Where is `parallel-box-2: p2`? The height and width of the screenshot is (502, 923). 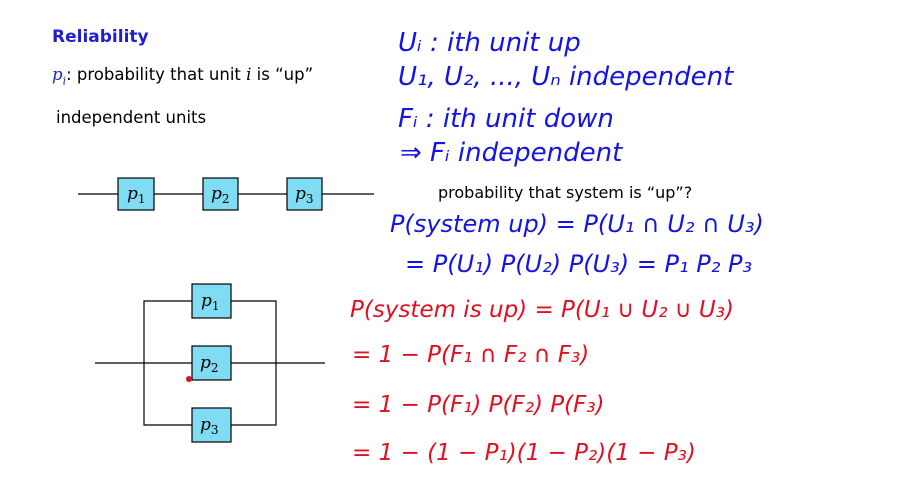 parallel-box-2: p2 is located at coordinates (211, 363).